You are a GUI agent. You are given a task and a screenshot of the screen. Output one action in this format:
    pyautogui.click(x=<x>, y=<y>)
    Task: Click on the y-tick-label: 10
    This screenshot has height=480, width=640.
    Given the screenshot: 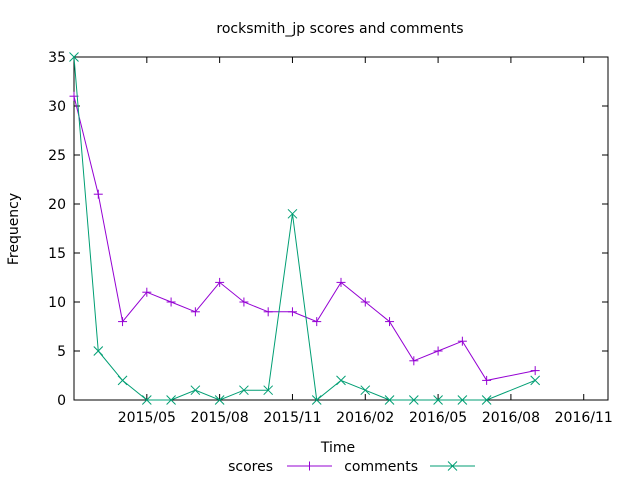 What is the action you would take?
    pyautogui.click(x=57, y=303)
    